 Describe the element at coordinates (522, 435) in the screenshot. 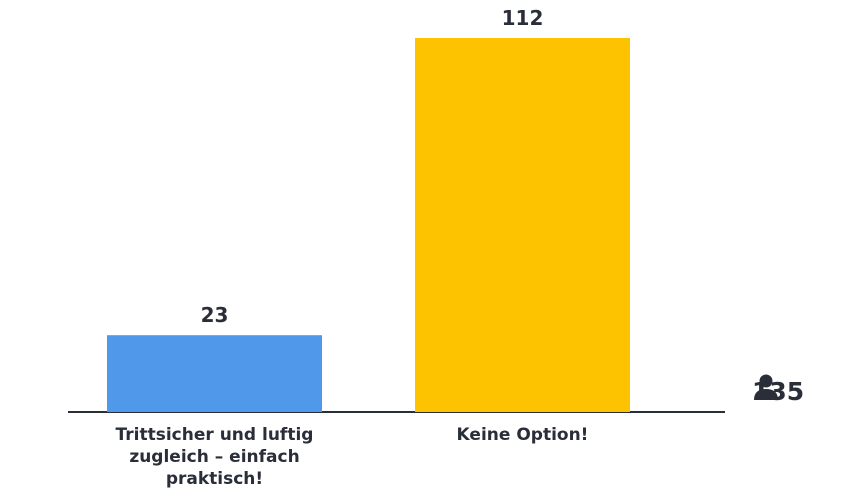

I see `category-label: Keine Option!` at that location.